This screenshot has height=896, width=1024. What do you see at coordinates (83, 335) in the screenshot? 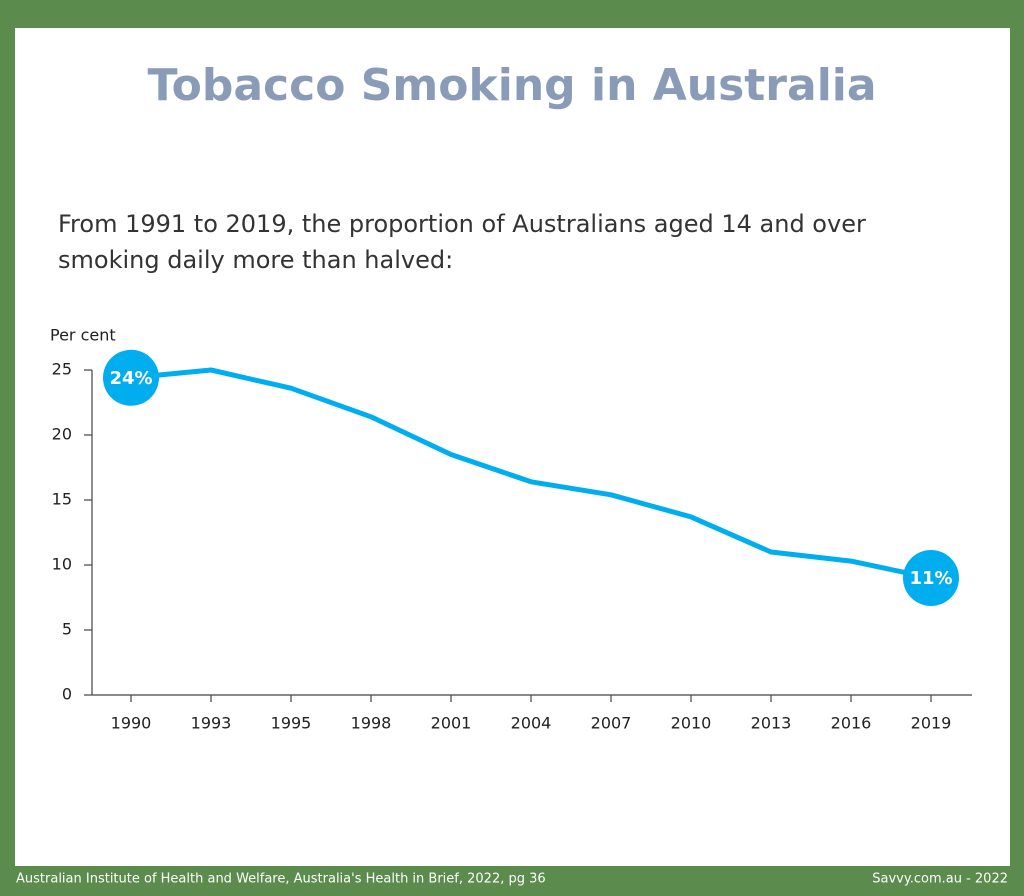
I see `y-axis-label: Per cent` at bounding box center [83, 335].